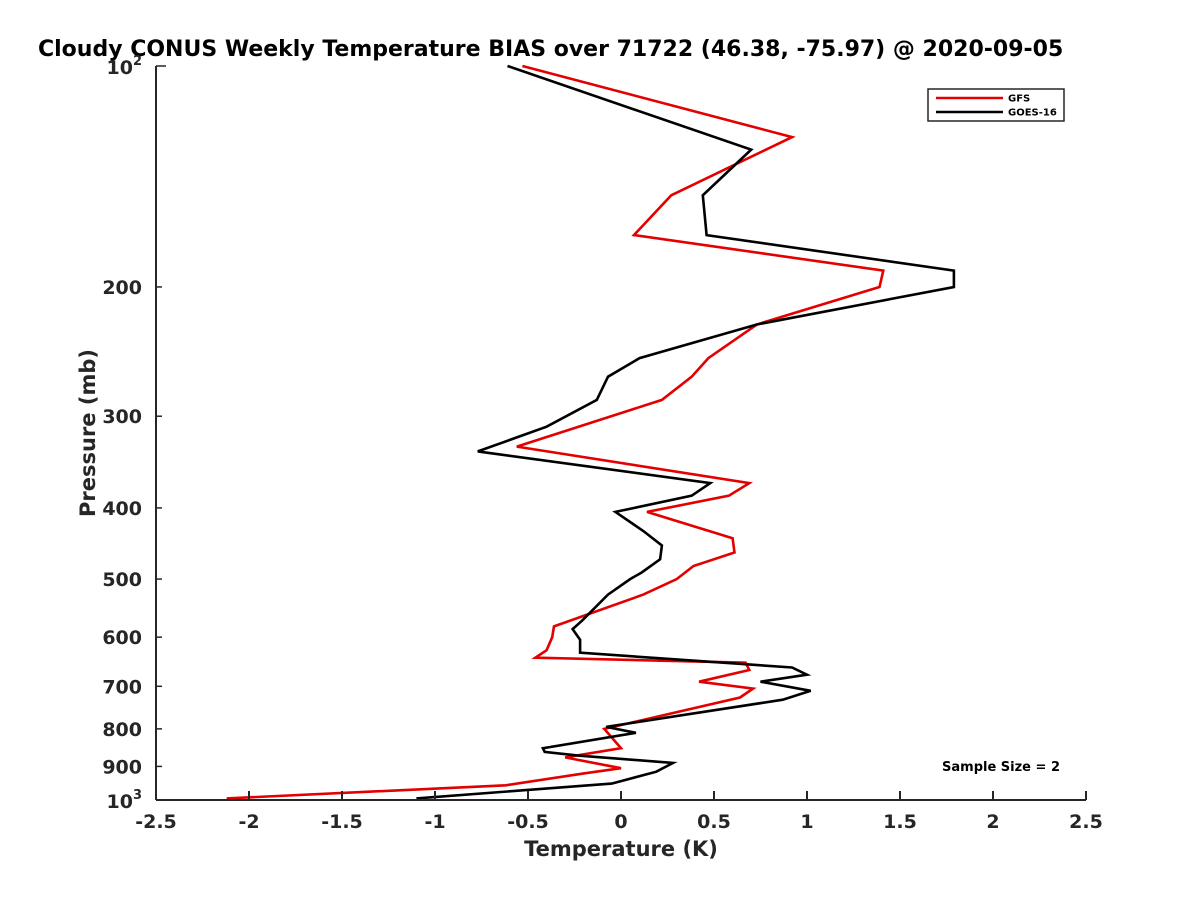 This screenshot has width=1200, height=900. What do you see at coordinates (1032, 113) in the screenshot?
I see `legend-label: GOES-16` at bounding box center [1032, 113].